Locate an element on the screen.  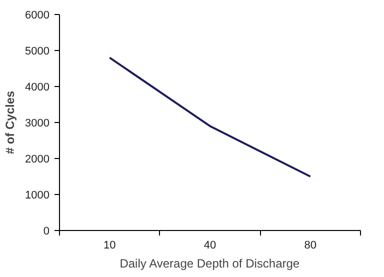
x-tick-label: 40 is located at coordinates (210, 246).